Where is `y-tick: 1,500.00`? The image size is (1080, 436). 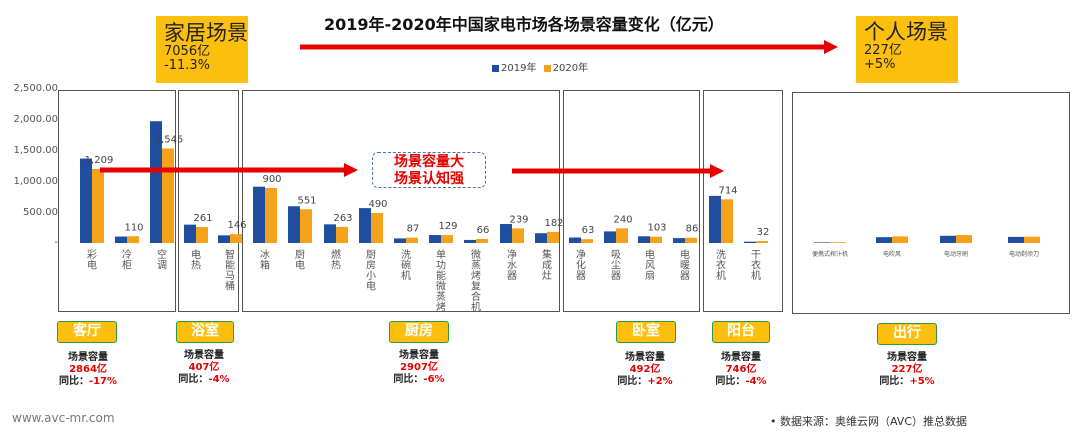 y-tick: 1,500.00 is located at coordinates (35, 150).